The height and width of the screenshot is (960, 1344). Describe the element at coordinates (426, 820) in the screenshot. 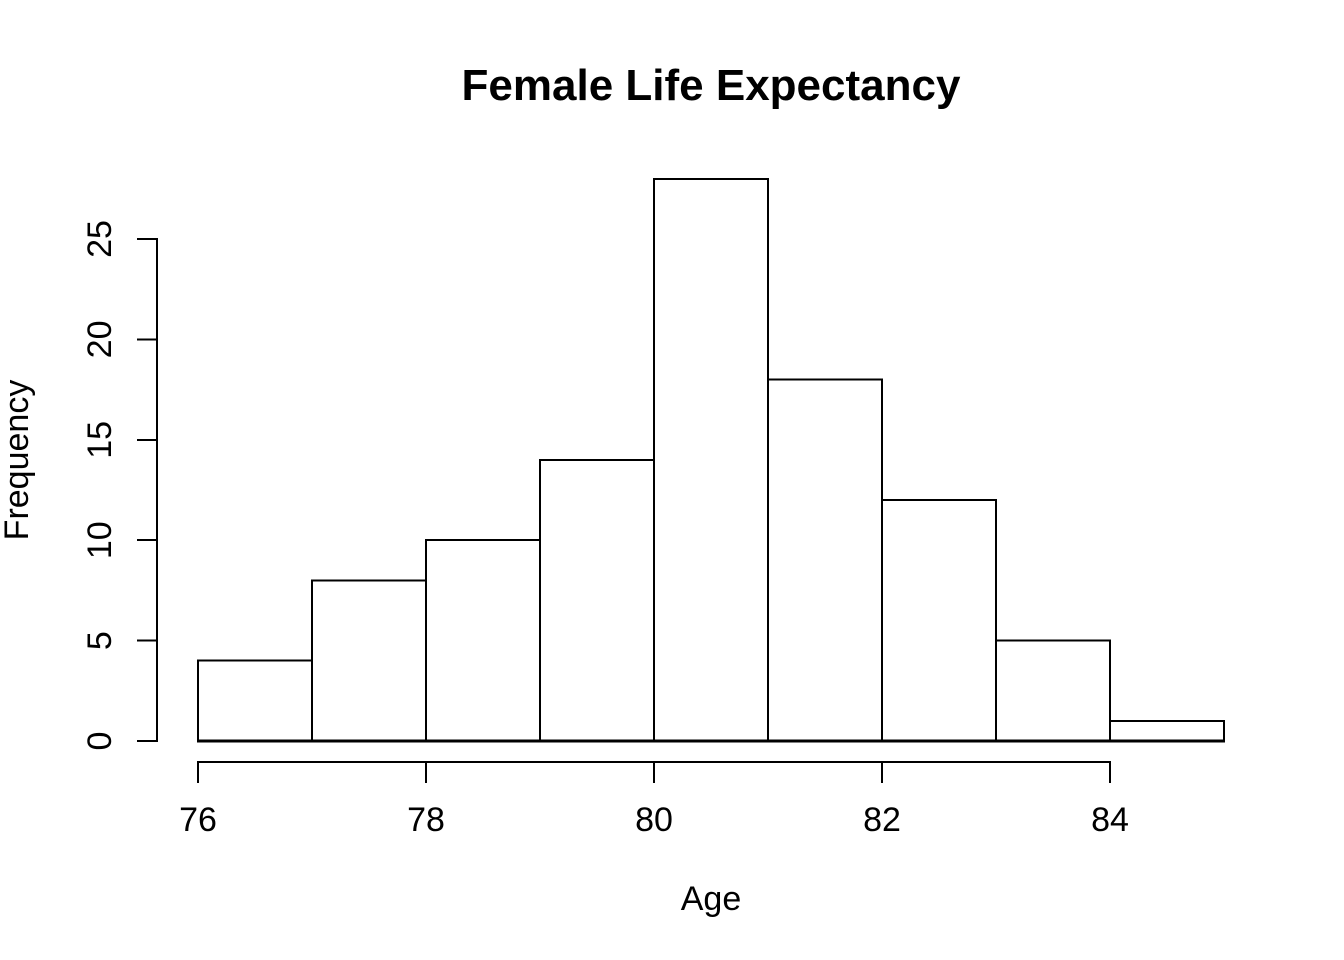

I see `x-tick-label: 78` at that location.